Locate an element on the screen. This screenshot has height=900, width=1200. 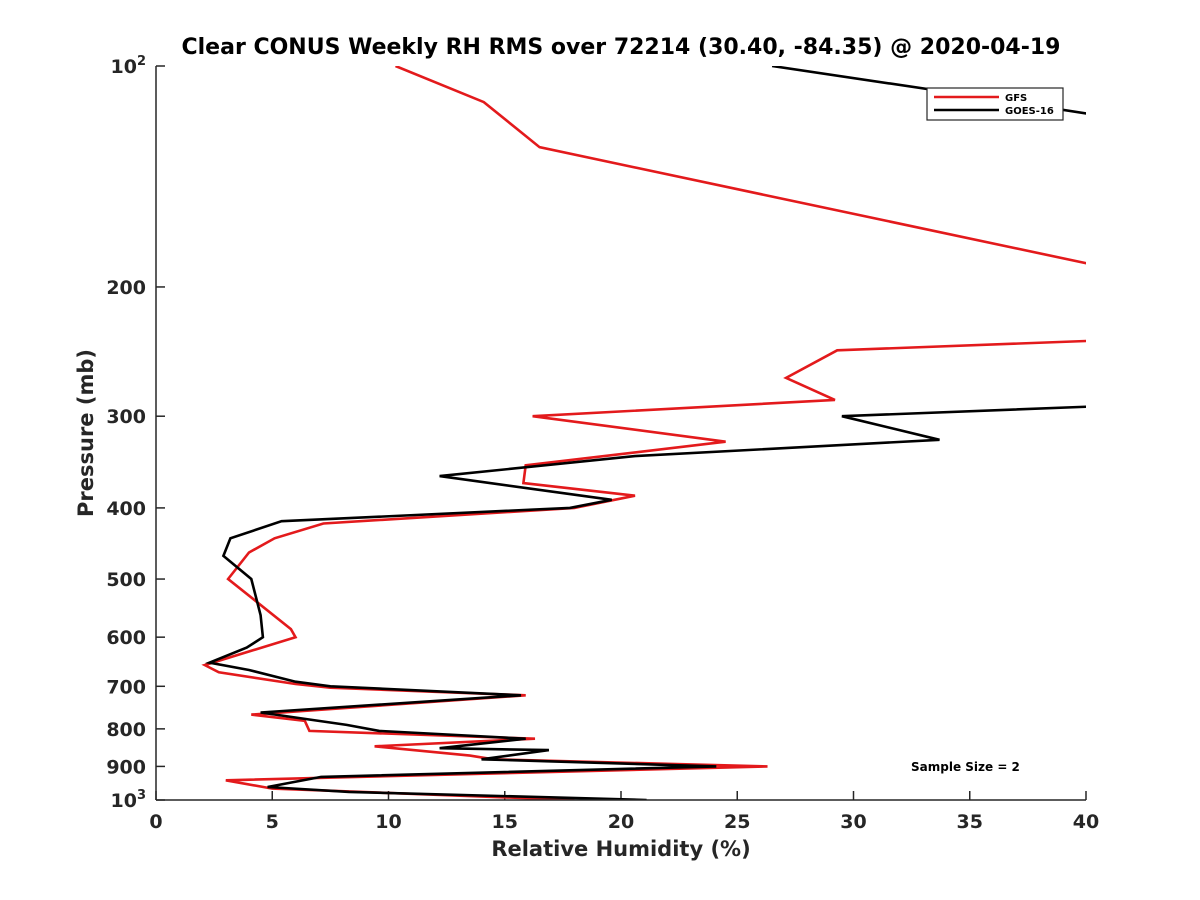
y-axis-ticks: 10² 200 300 400 500 600 700 800 900 10³ is located at coordinates (135, 433).